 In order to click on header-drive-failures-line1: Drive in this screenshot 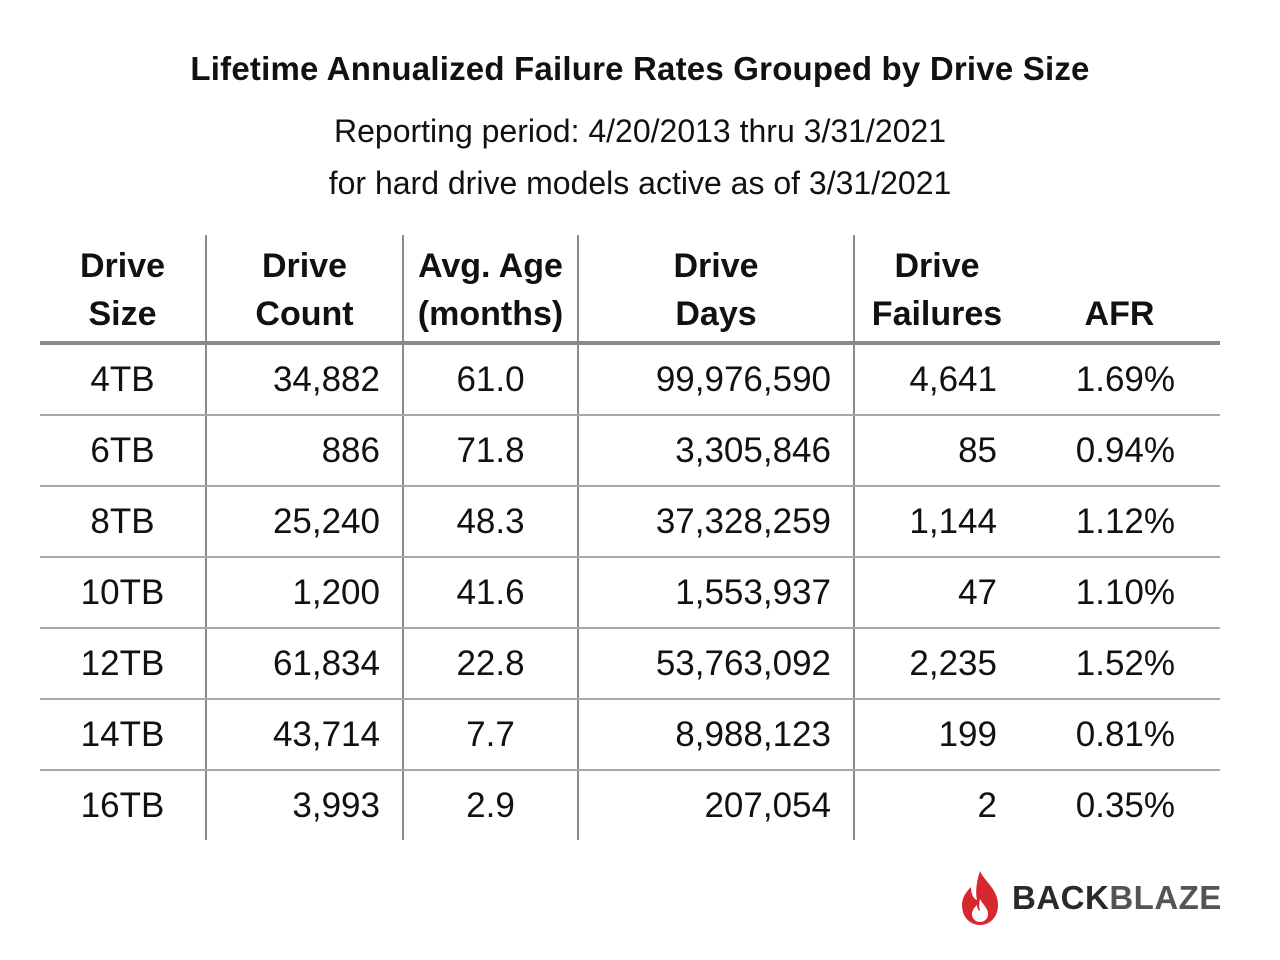, I will do `click(937, 266)`.